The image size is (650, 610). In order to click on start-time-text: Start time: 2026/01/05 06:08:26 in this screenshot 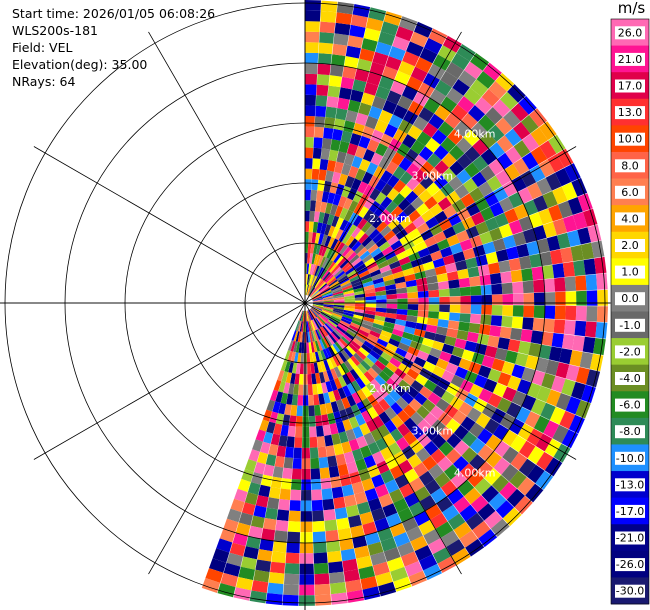, I will do `click(114, 13)`.